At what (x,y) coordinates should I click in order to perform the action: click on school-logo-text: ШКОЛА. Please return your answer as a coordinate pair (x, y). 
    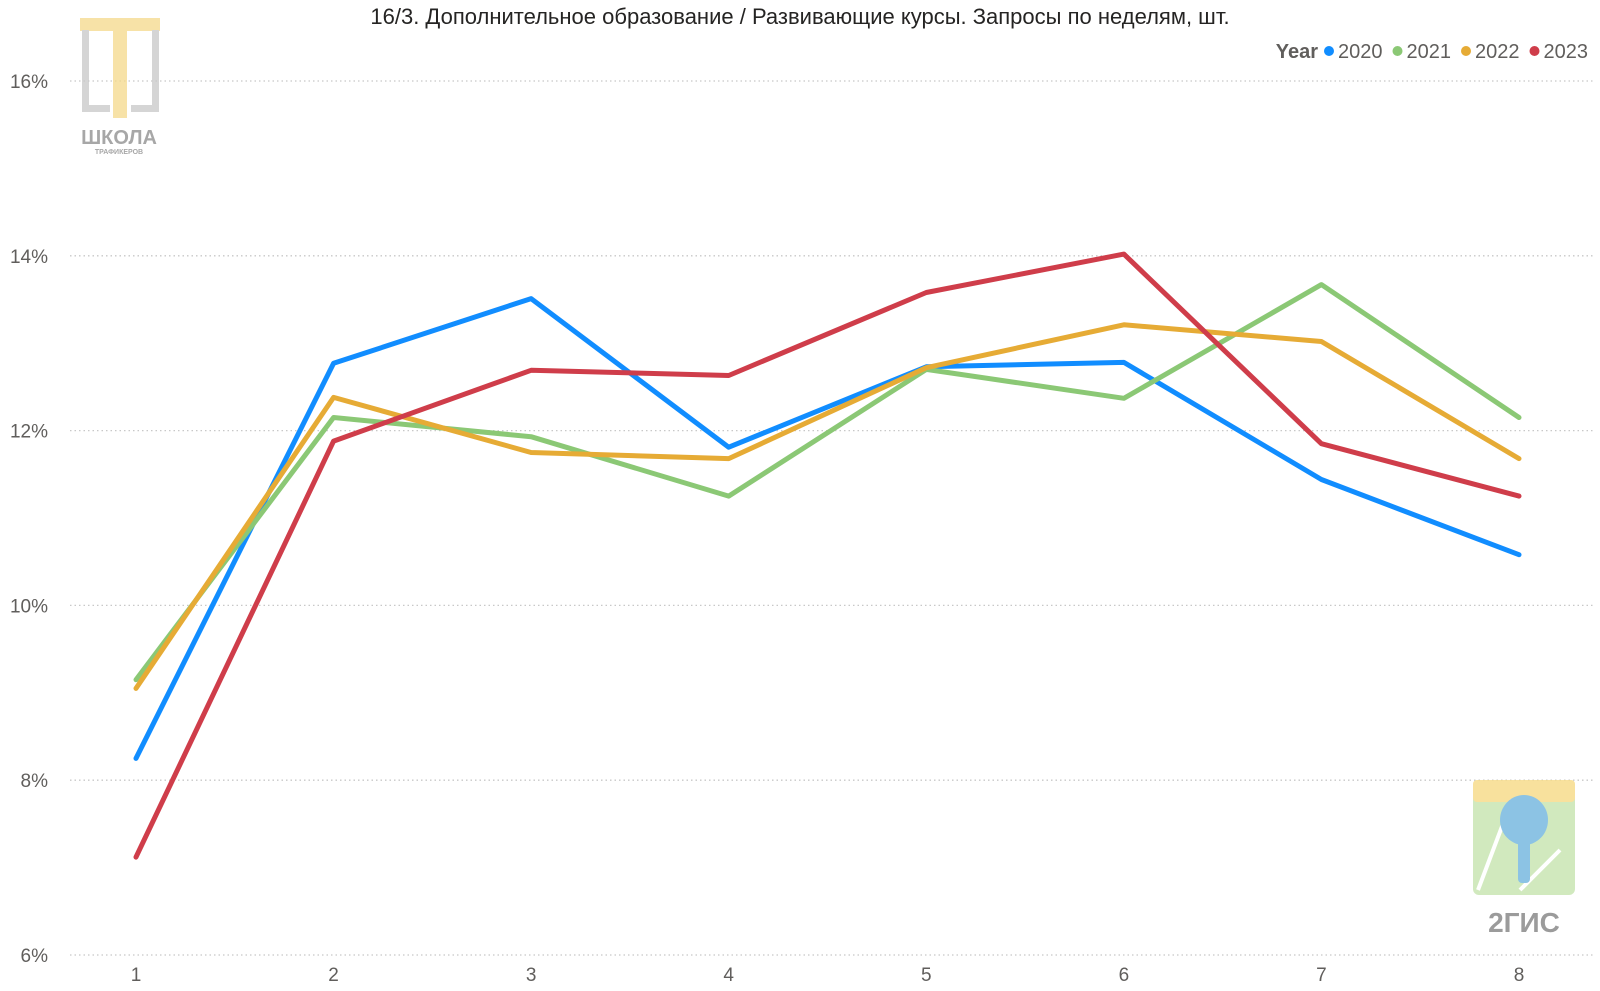
    Looking at the image, I should click on (119, 138).